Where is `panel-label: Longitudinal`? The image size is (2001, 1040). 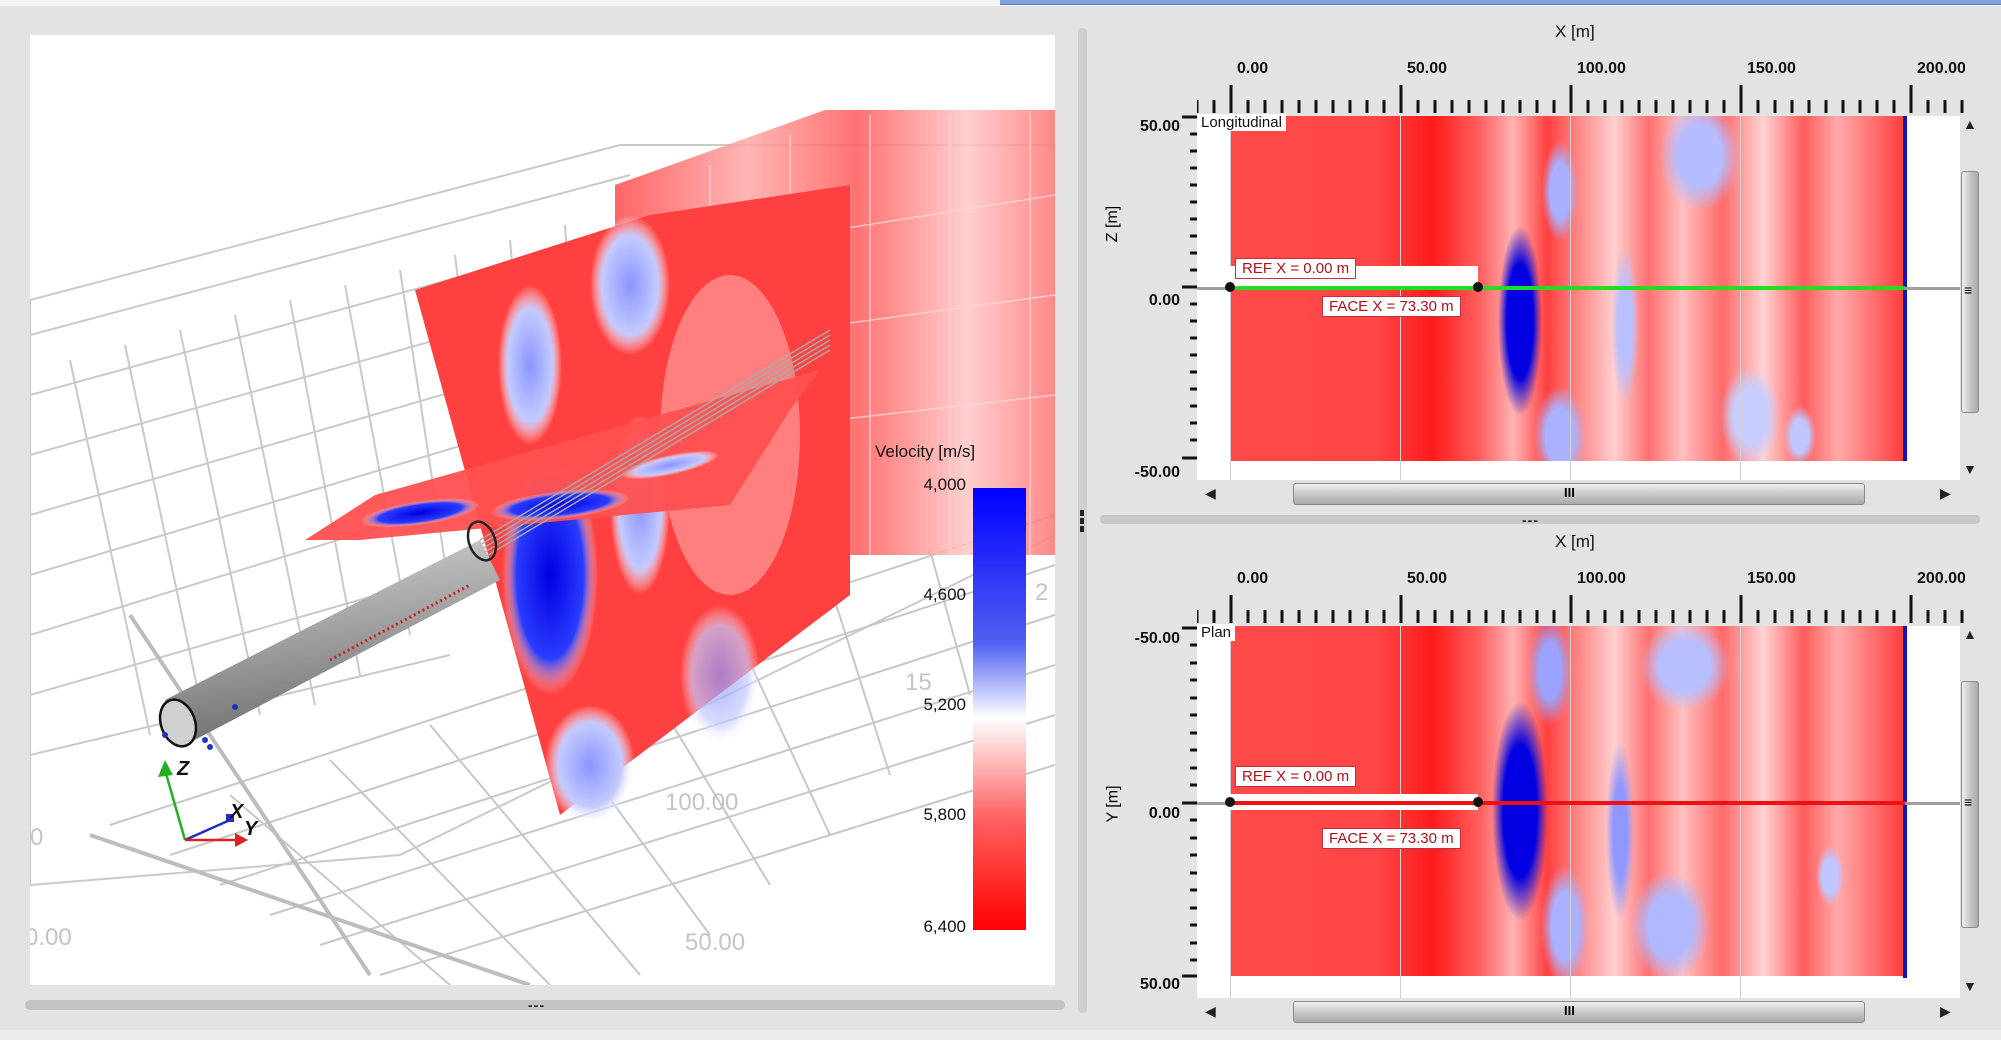 panel-label: Longitudinal is located at coordinates (1241, 122).